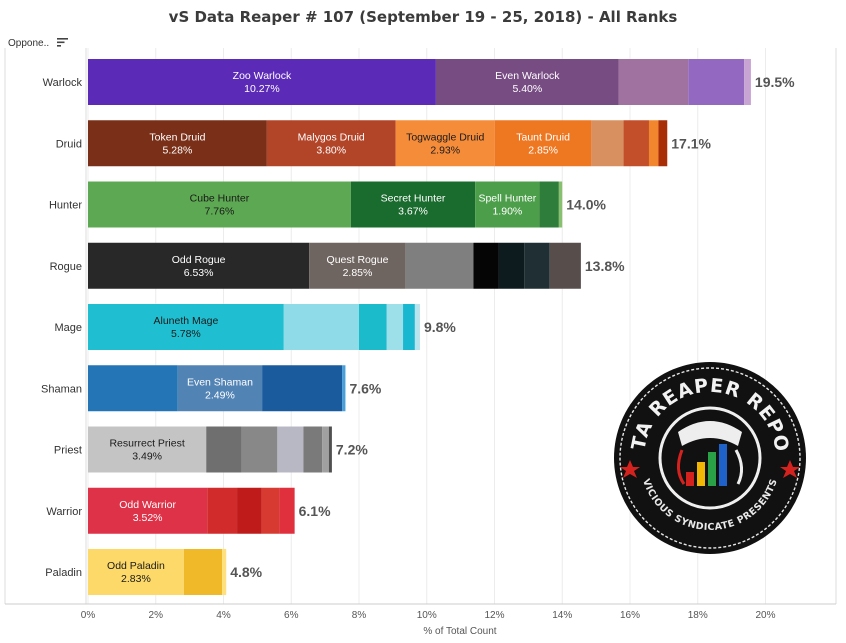 The height and width of the screenshot is (643, 846). Describe the element at coordinates (698, 615) in the screenshot. I see `x-tick-label: 18%` at that location.